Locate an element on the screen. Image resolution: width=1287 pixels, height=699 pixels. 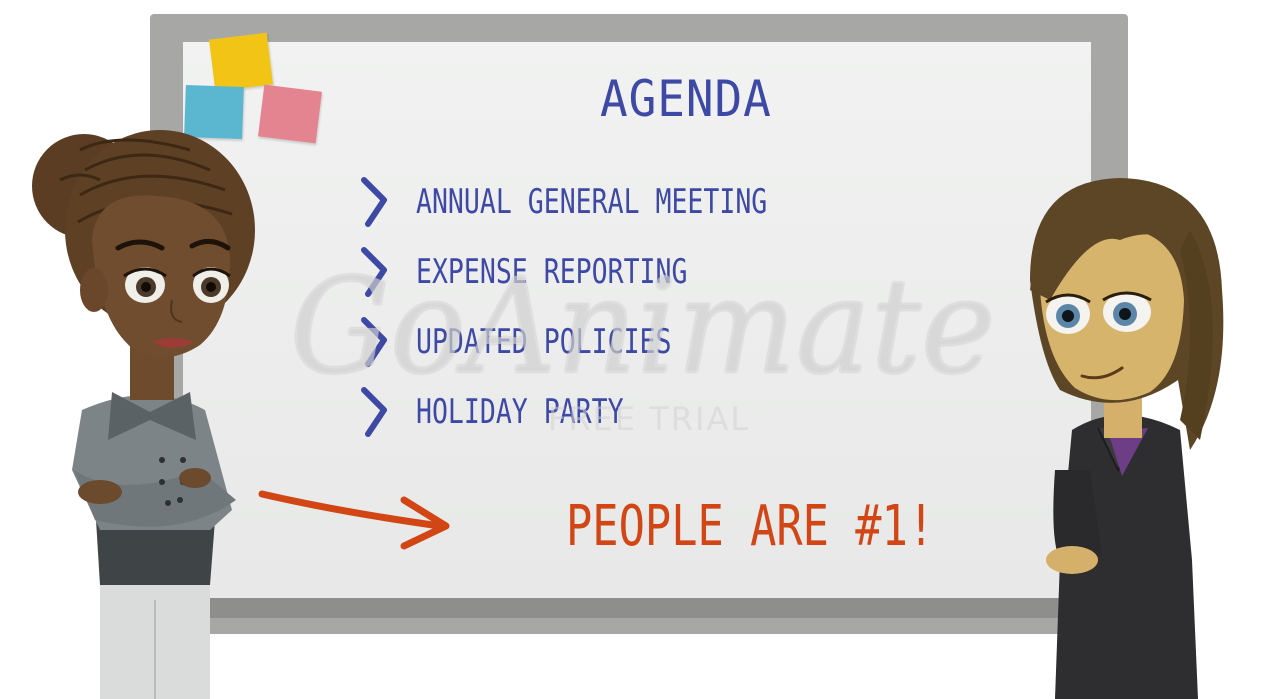
highlight-message: PEOPLE ARE #1! is located at coordinates (750, 526).